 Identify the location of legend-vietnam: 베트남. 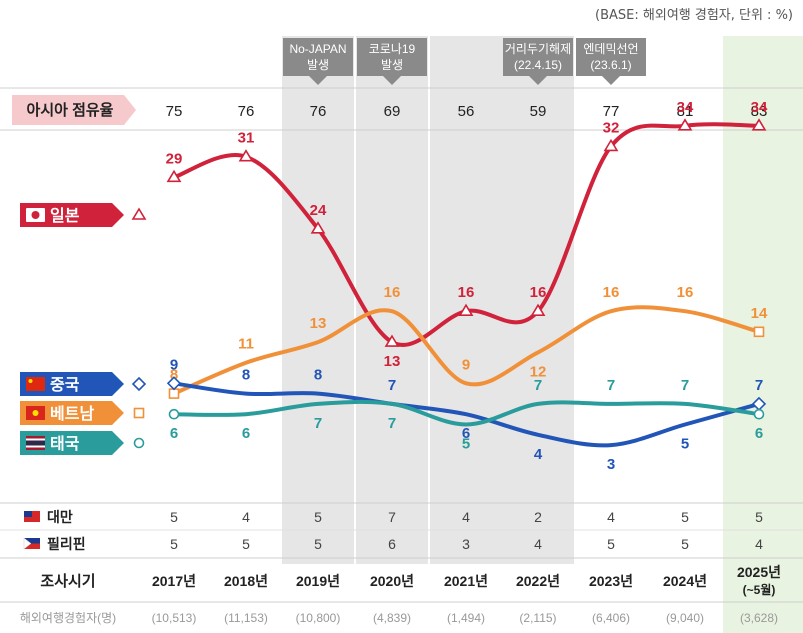
(72, 413).